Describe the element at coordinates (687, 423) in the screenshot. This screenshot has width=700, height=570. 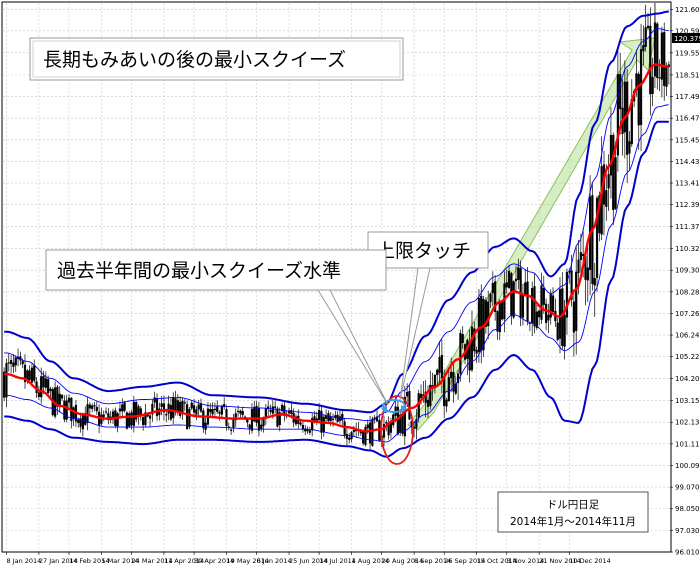
I see `y-tick-label: 102.130` at that location.